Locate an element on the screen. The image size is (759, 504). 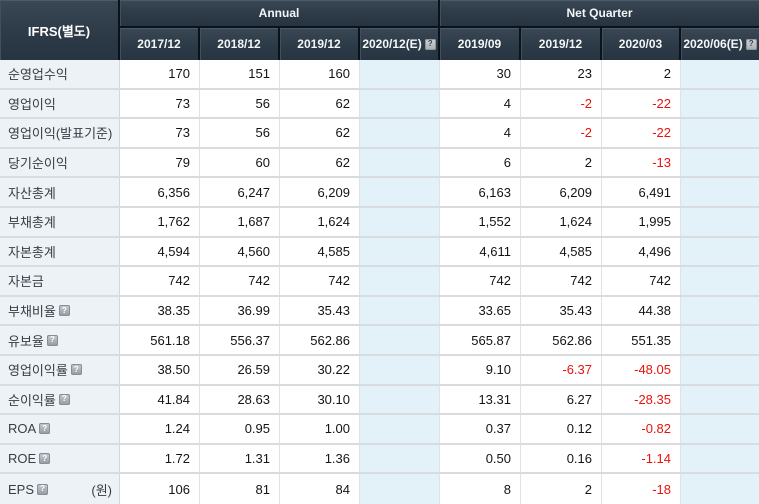
value-cell: 151 is located at coordinates (240, 74).